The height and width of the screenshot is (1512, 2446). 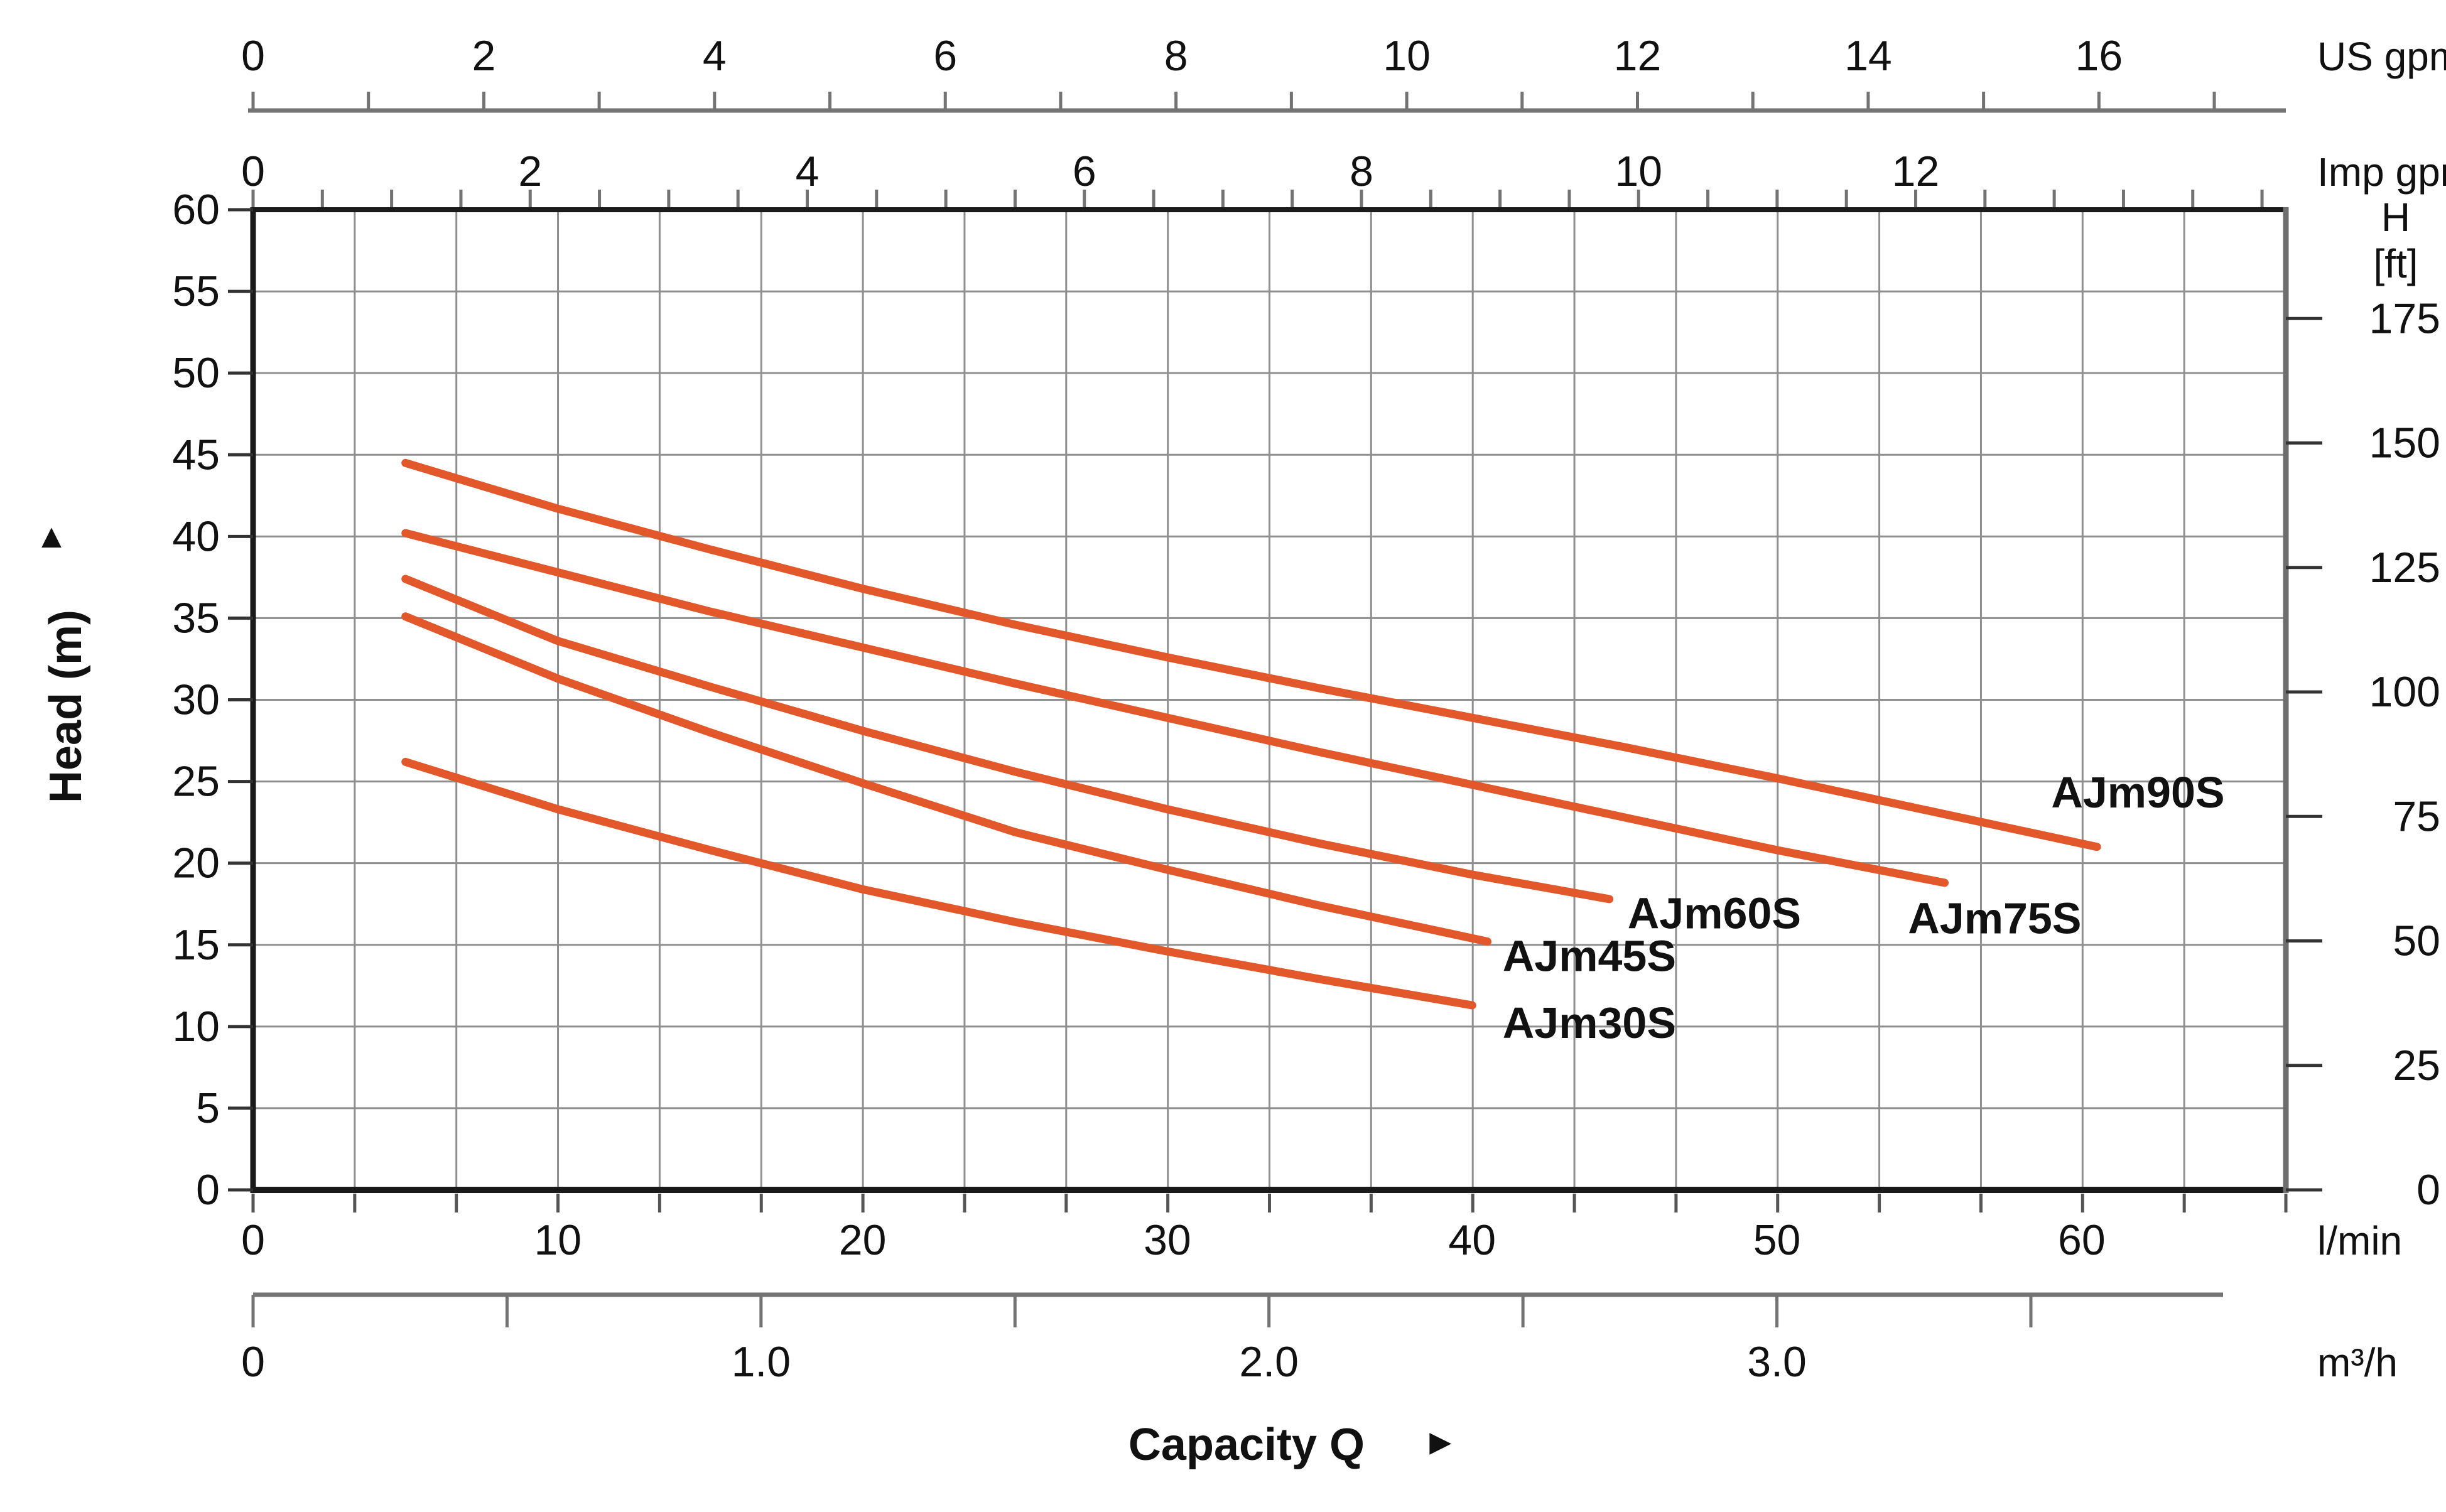 What do you see at coordinates (253, 56) in the screenshot?
I see `us-gpm-tick-label: 0` at bounding box center [253, 56].